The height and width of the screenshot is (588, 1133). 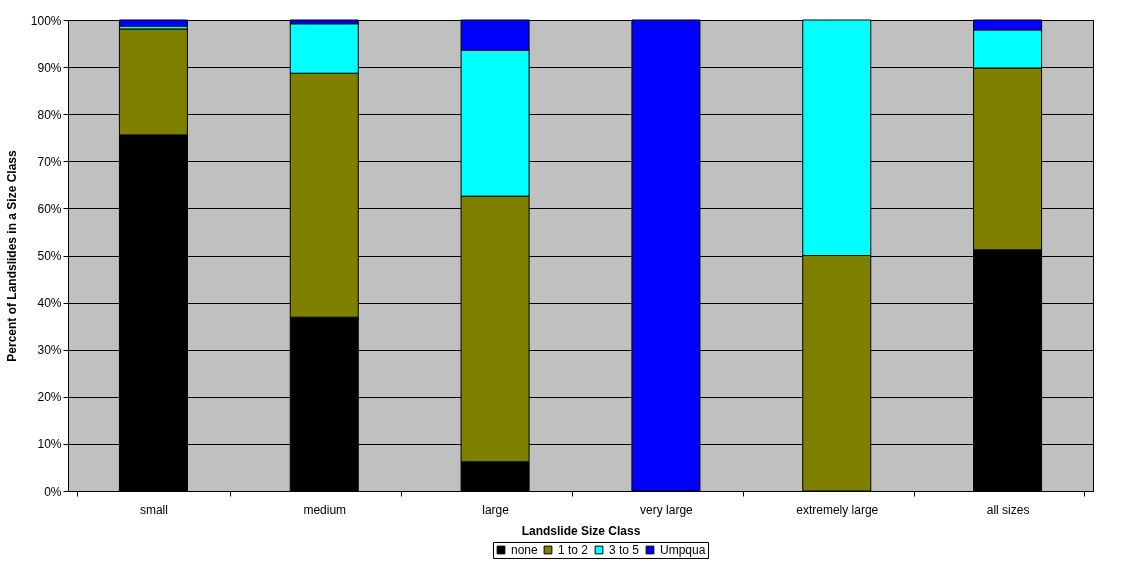 I want to click on y-tick-label: 100%, so click(x=46, y=20).